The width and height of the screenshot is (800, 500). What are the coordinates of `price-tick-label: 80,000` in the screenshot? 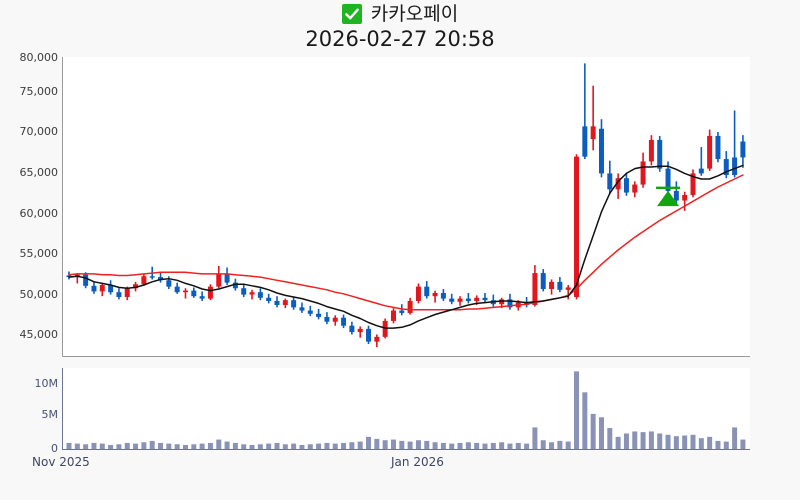 It's located at (39, 57).